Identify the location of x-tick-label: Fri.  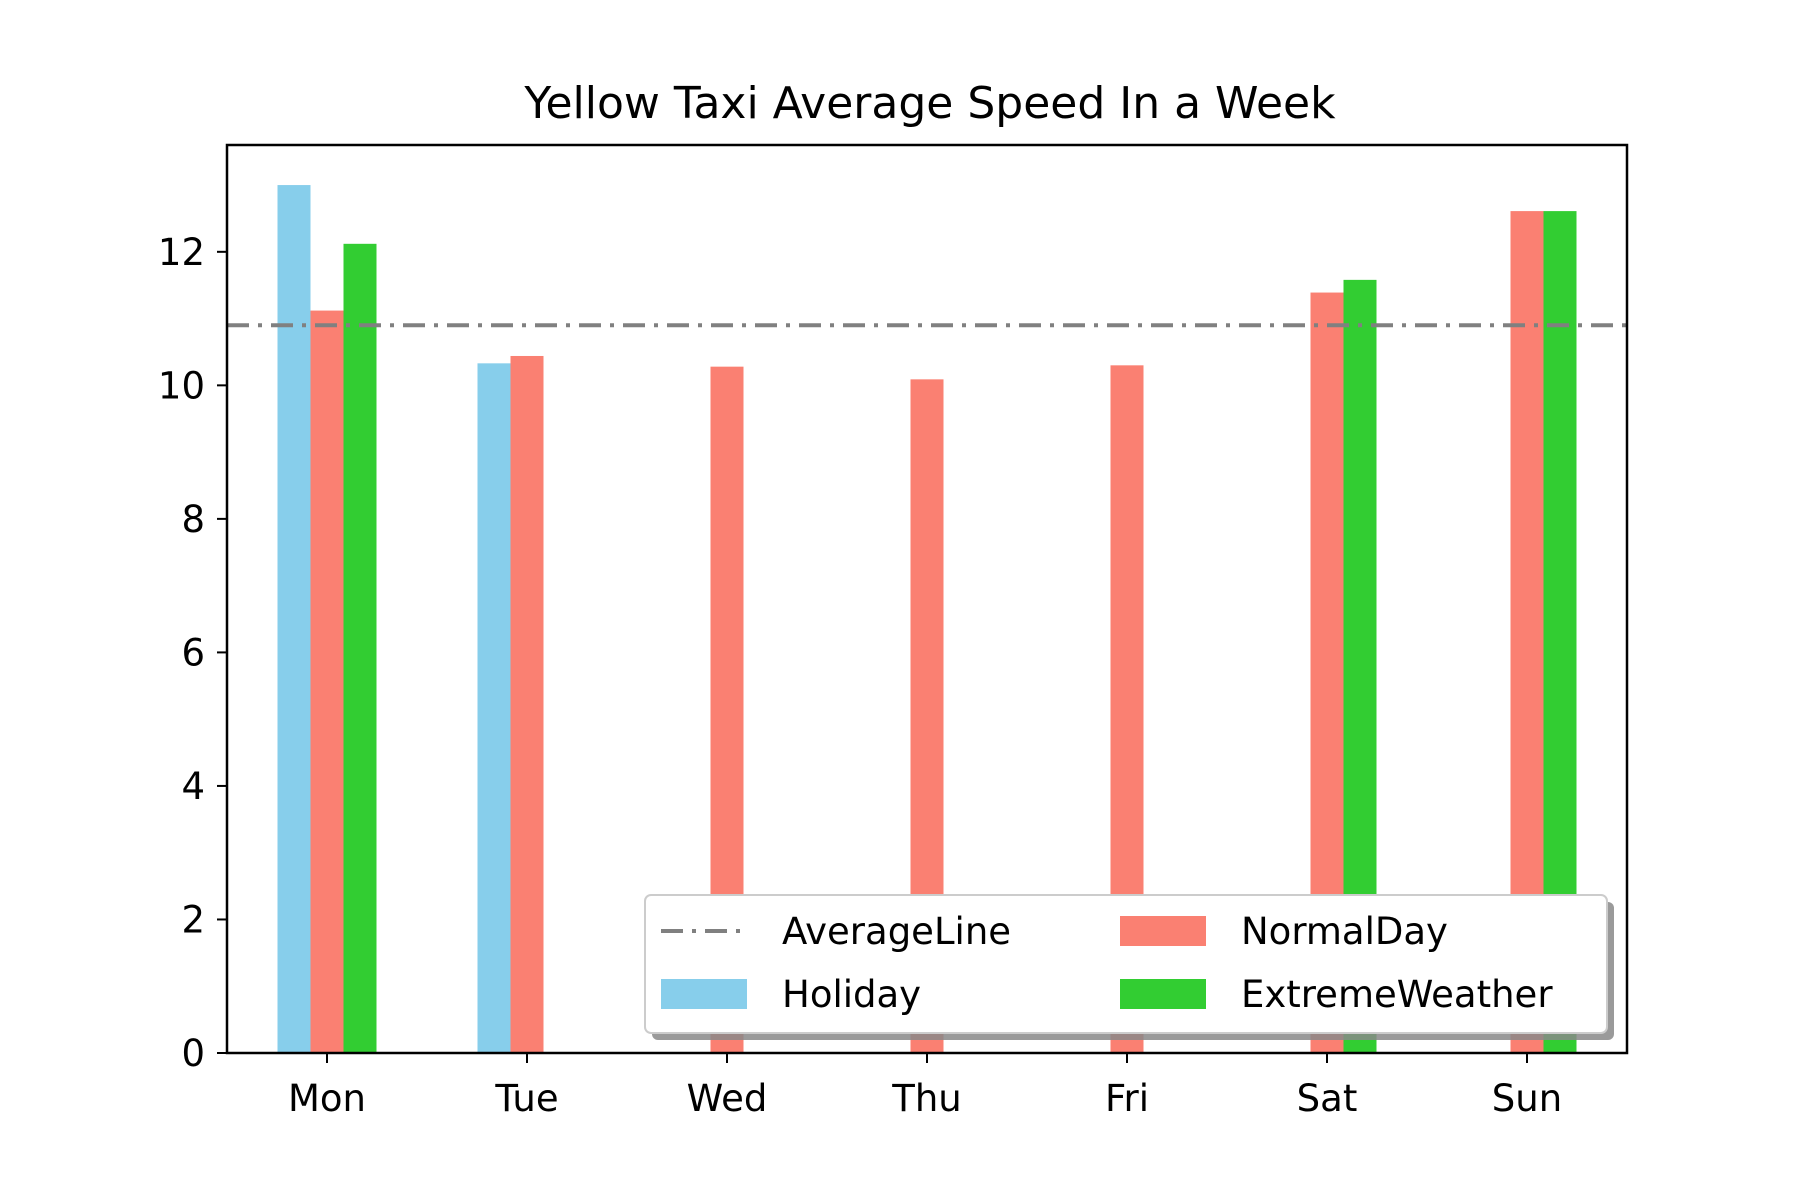
(1127, 1098).